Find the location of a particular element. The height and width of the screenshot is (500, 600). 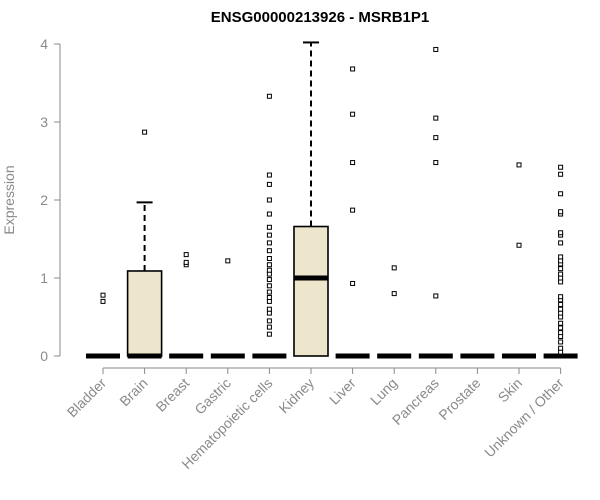

x-tick-label: Breast is located at coordinates (172, 395).